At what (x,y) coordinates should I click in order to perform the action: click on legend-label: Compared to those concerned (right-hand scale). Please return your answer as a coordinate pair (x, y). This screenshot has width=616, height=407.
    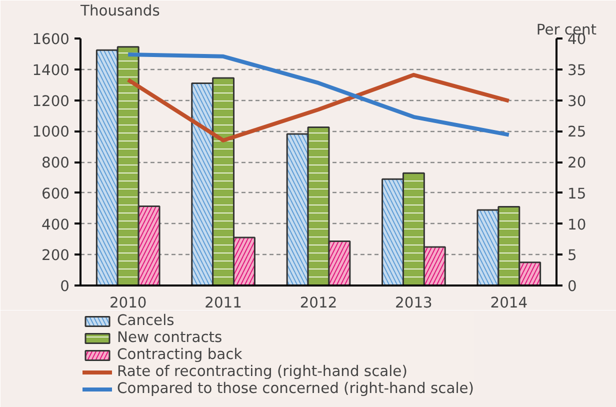
    Looking at the image, I should click on (295, 388).